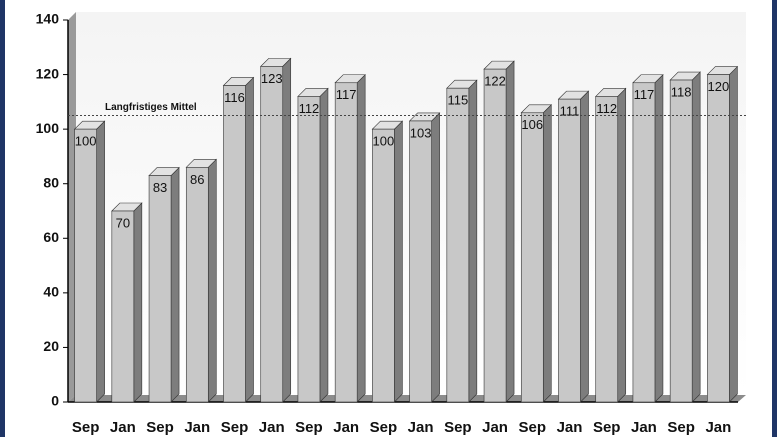 This screenshot has width=777, height=437. Describe the element at coordinates (272, 78) in the screenshot. I see `data-label: 123` at that location.